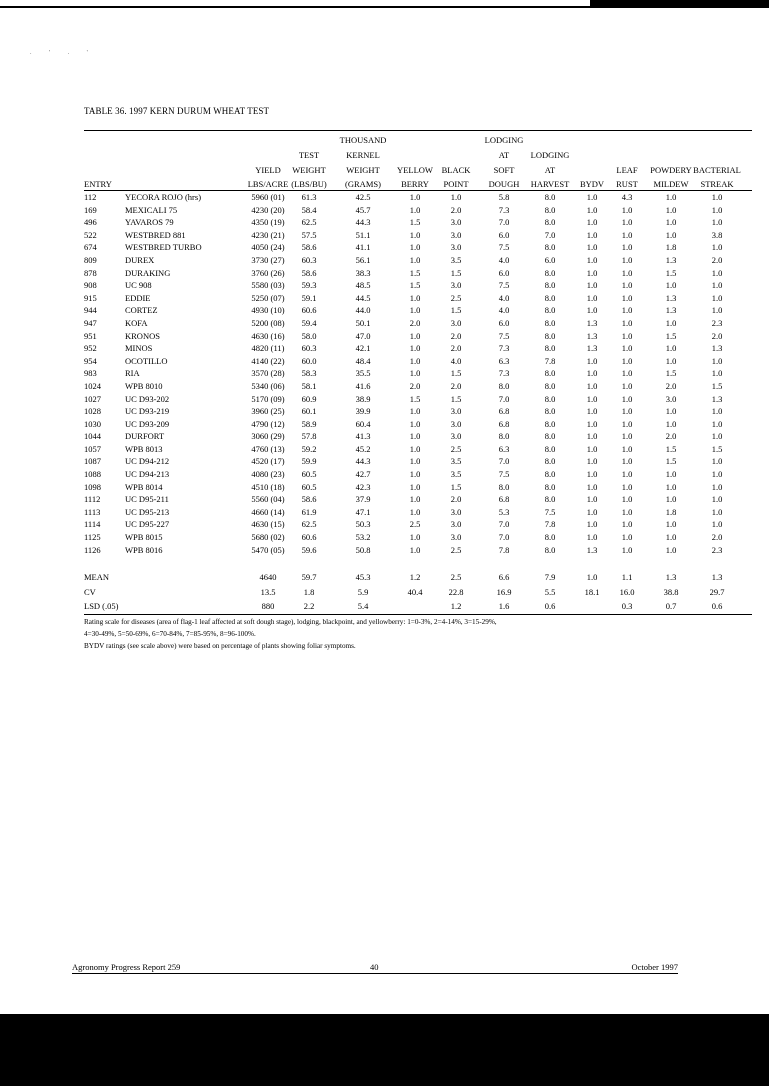 The image size is (769, 1086). Describe the element at coordinates (309, 285) in the screenshot. I see `cell-test-weight: 59.3` at that location.